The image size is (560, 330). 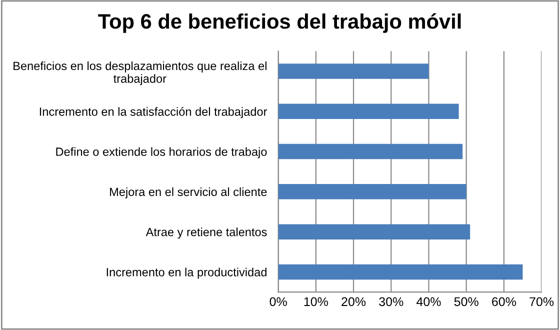 I want to click on x-tick-label: 70%, so click(x=542, y=301).